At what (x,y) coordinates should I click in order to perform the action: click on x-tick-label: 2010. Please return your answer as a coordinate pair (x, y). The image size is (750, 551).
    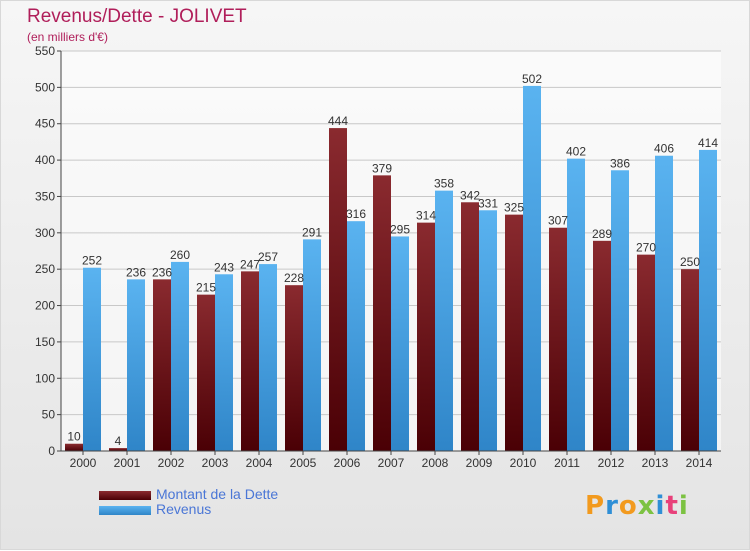
    Looking at the image, I should click on (523, 463).